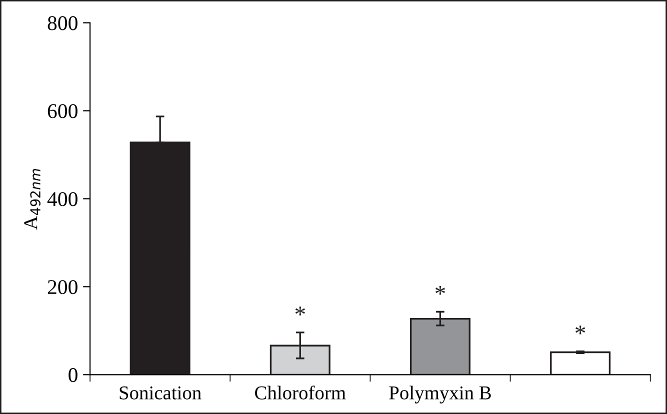  What do you see at coordinates (63, 287) in the screenshot?
I see `y-tick-label: 200` at bounding box center [63, 287].